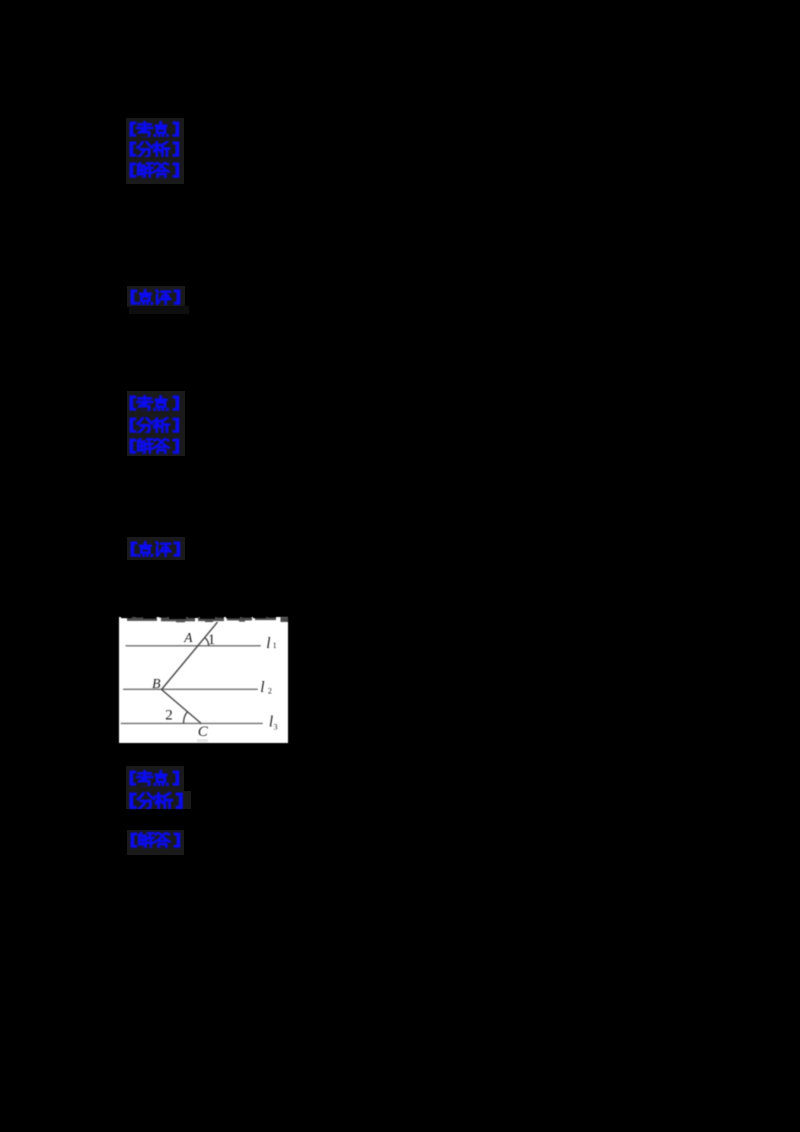 The width and height of the screenshot is (800, 1132). Describe the element at coordinates (276, 726) in the screenshot. I see `svg-text: 3` at that location.